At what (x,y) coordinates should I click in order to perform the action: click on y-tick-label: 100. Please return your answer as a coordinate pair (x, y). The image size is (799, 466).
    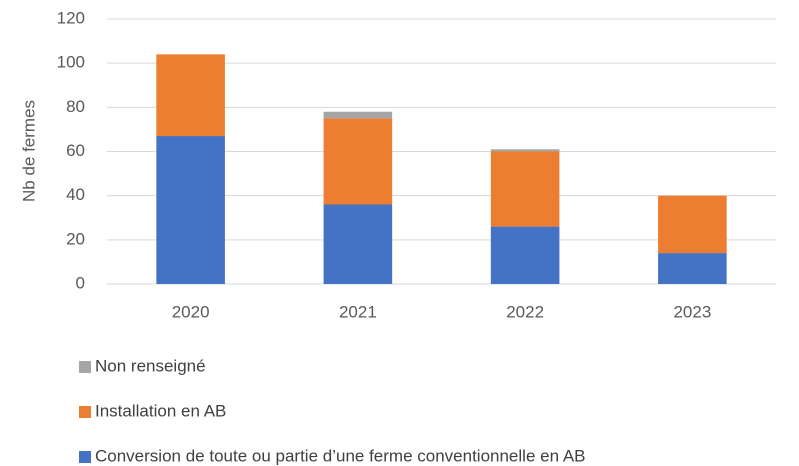
    Looking at the image, I should click on (71, 62).